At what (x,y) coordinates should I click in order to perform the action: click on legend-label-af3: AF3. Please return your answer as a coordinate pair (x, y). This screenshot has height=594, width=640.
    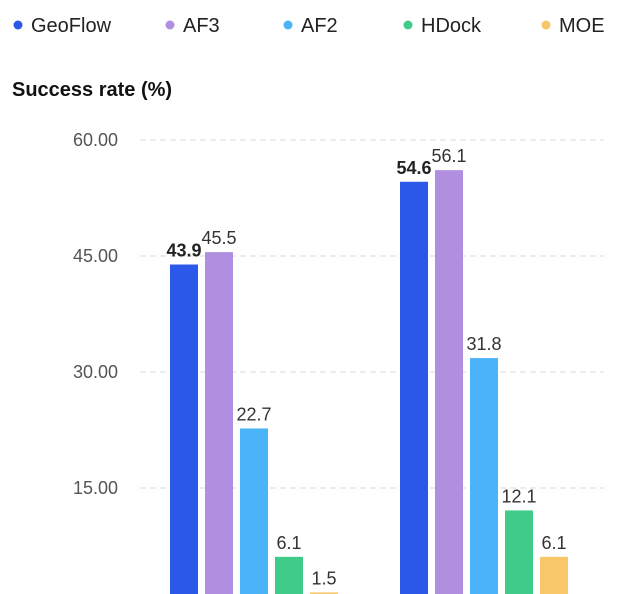
    Looking at the image, I should click on (201, 26).